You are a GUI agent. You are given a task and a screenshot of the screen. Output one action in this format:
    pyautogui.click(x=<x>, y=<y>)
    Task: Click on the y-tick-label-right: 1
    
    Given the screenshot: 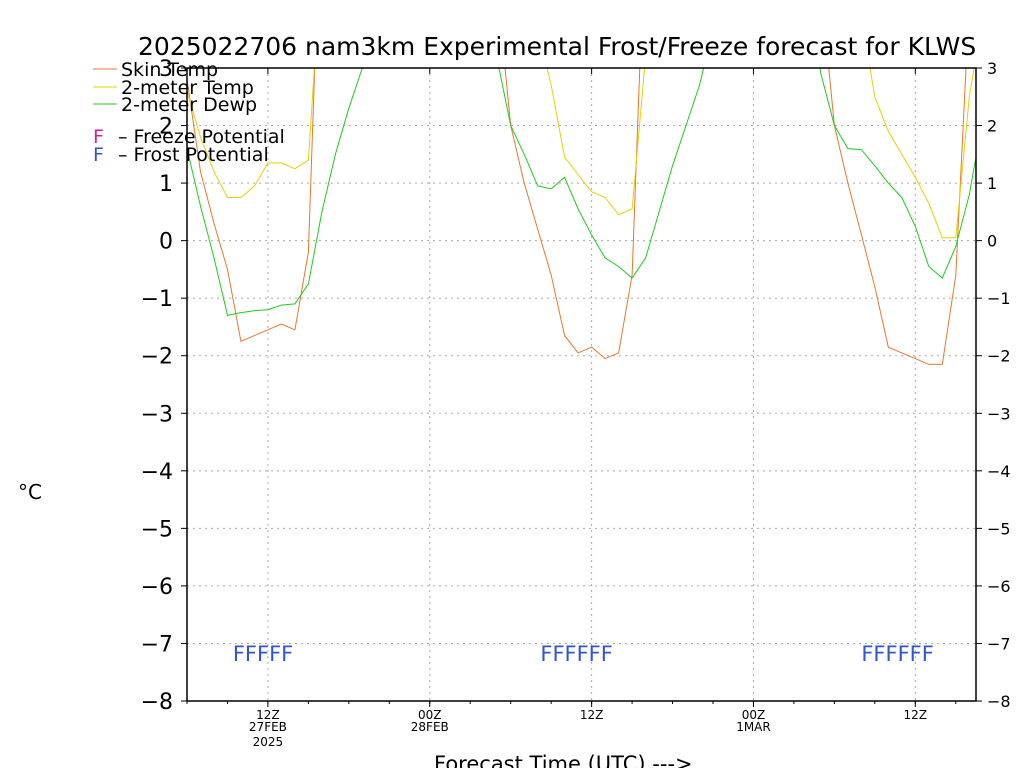 What is the action you would take?
    pyautogui.click(x=992, y=183)
    